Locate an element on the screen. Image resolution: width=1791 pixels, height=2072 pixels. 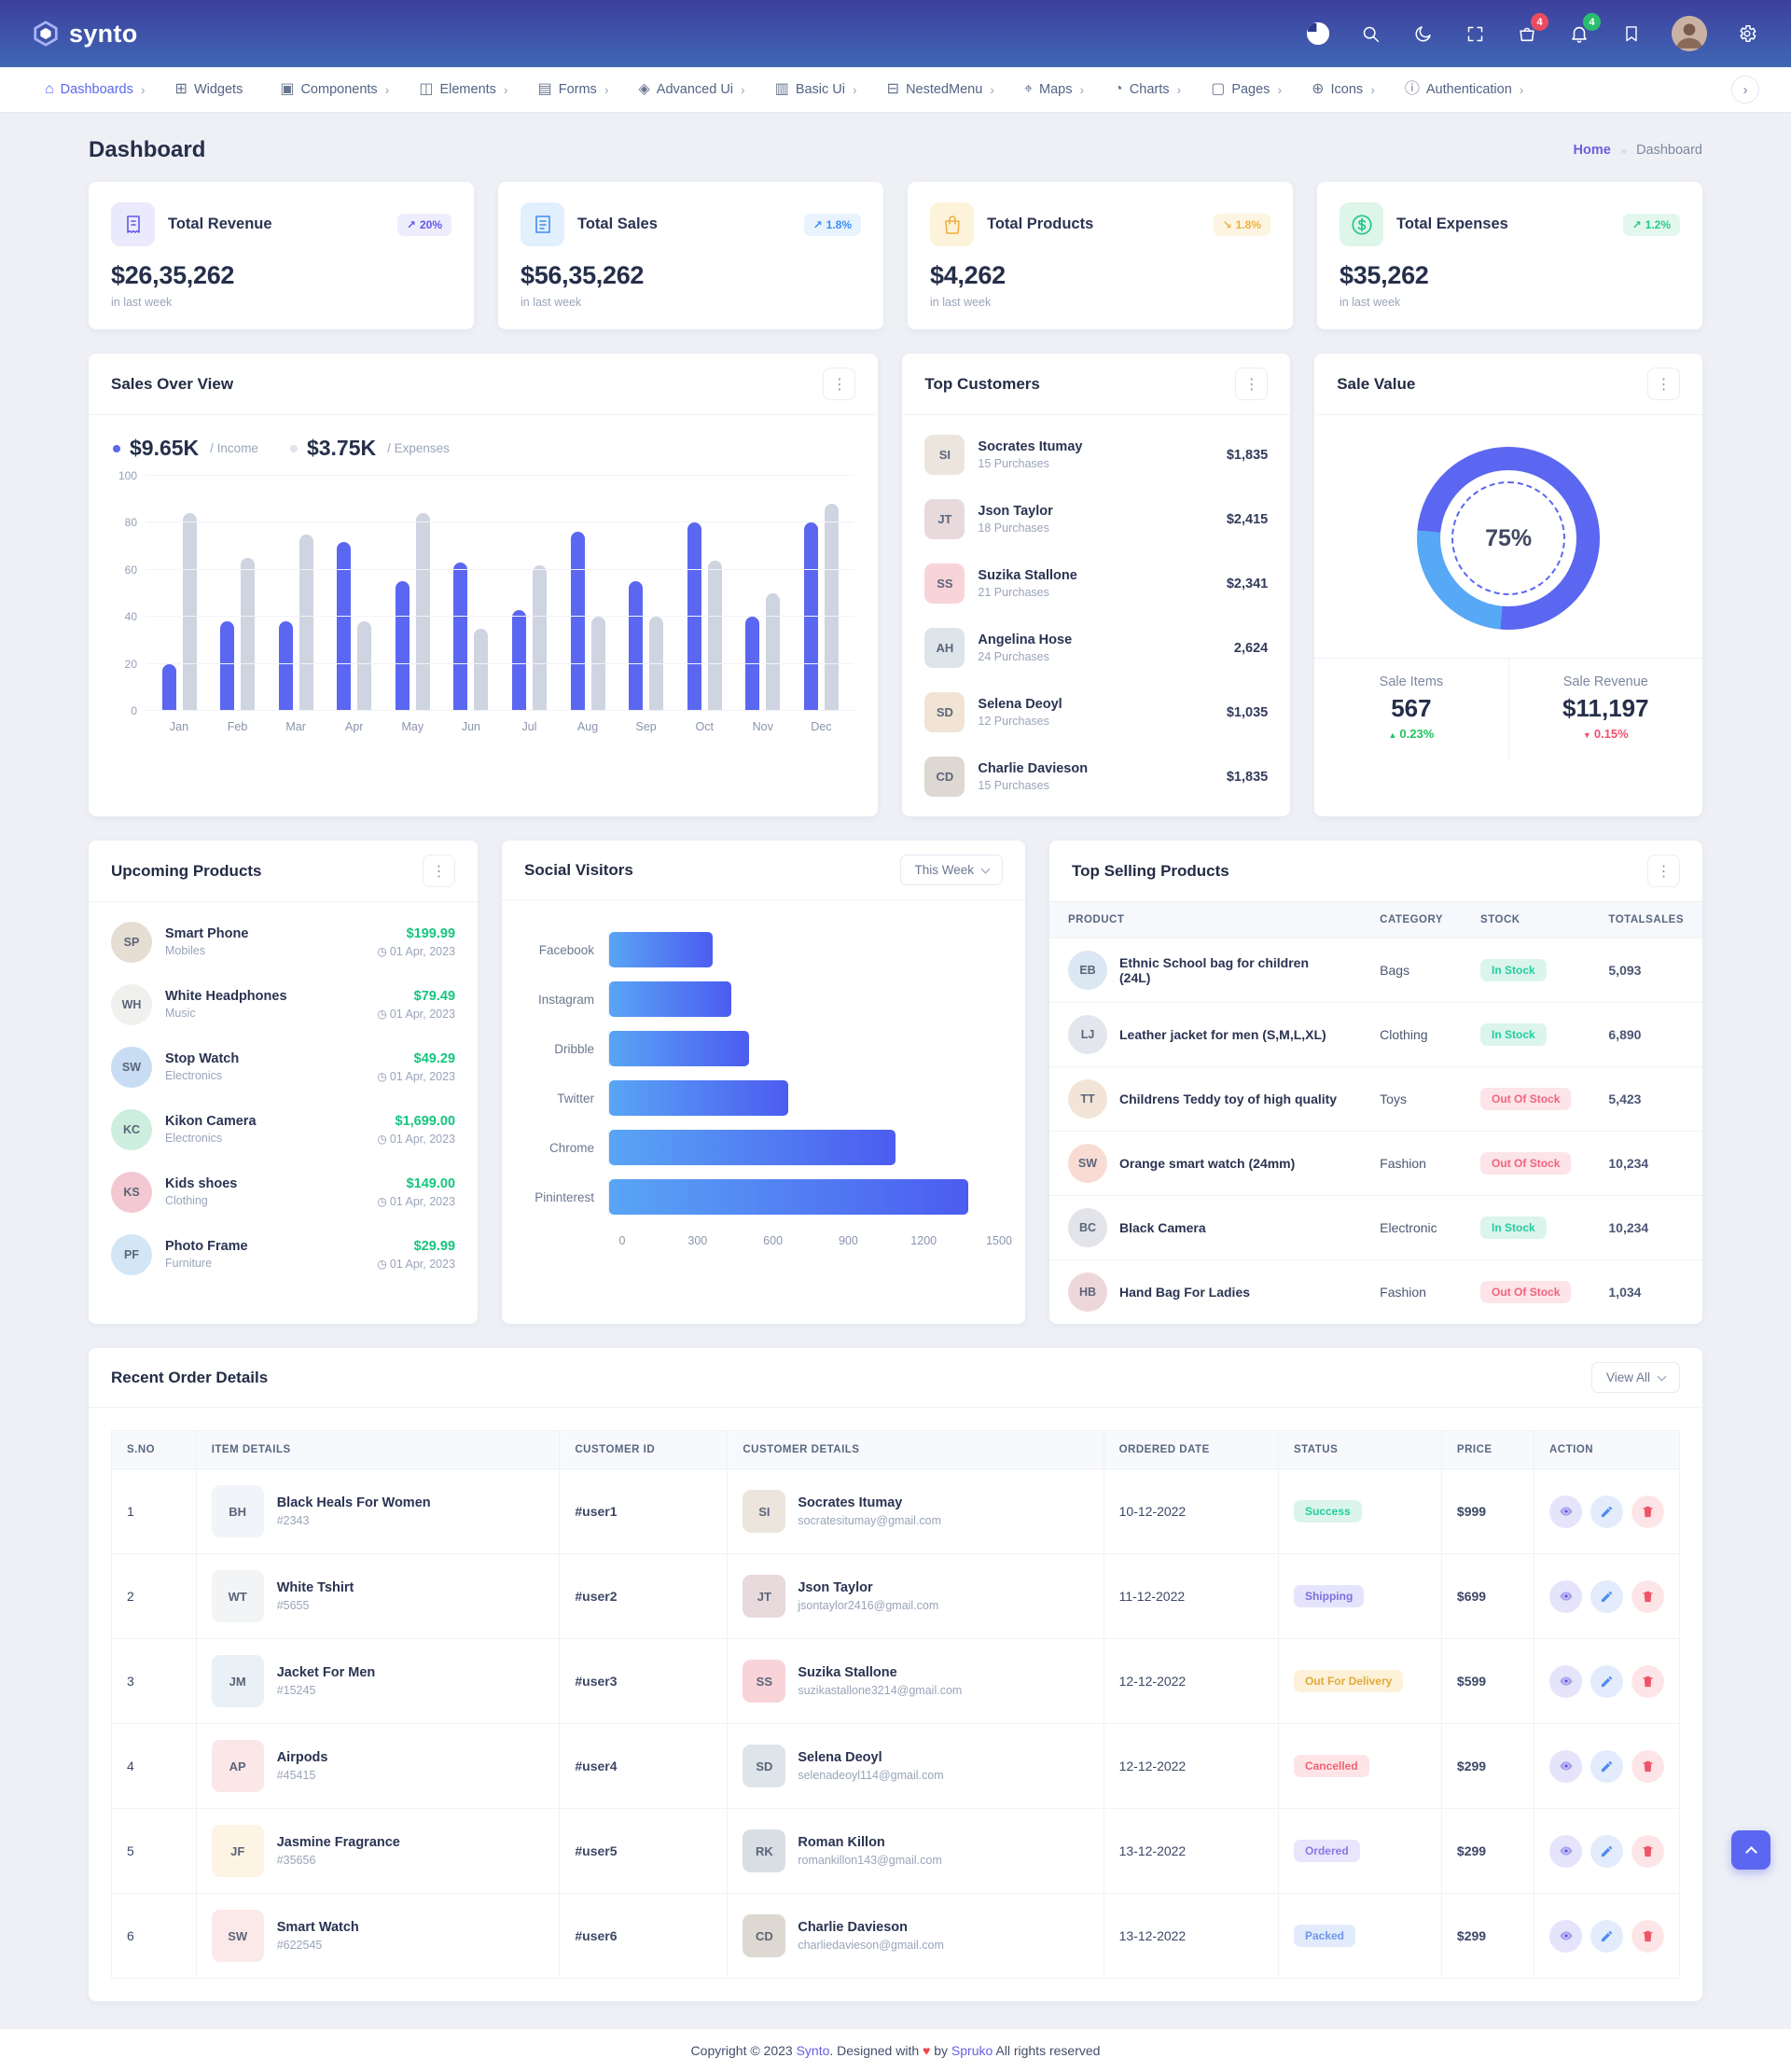
customer-id: #user3 is located at coordinates (644, 1681).